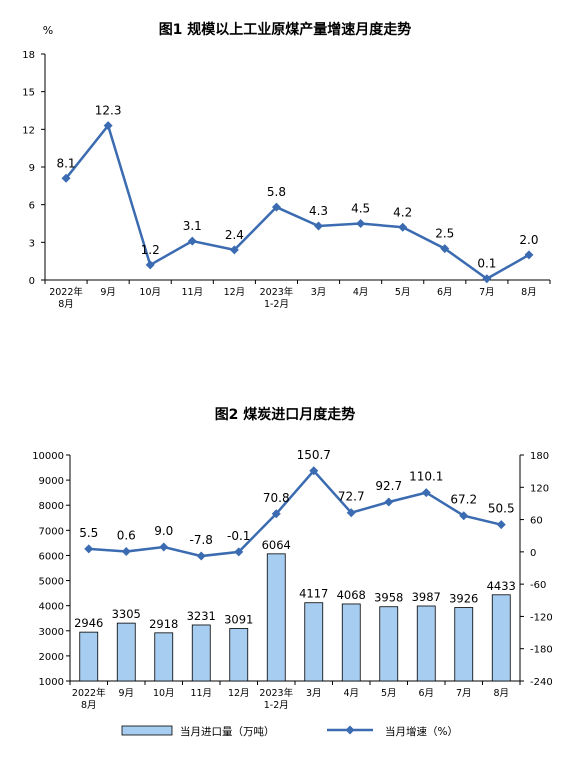  What do you see at coordinates (239, 693) in the screenshot?
I see `chart2-x-tick-label: 12月` at bounding box center [239, 693].